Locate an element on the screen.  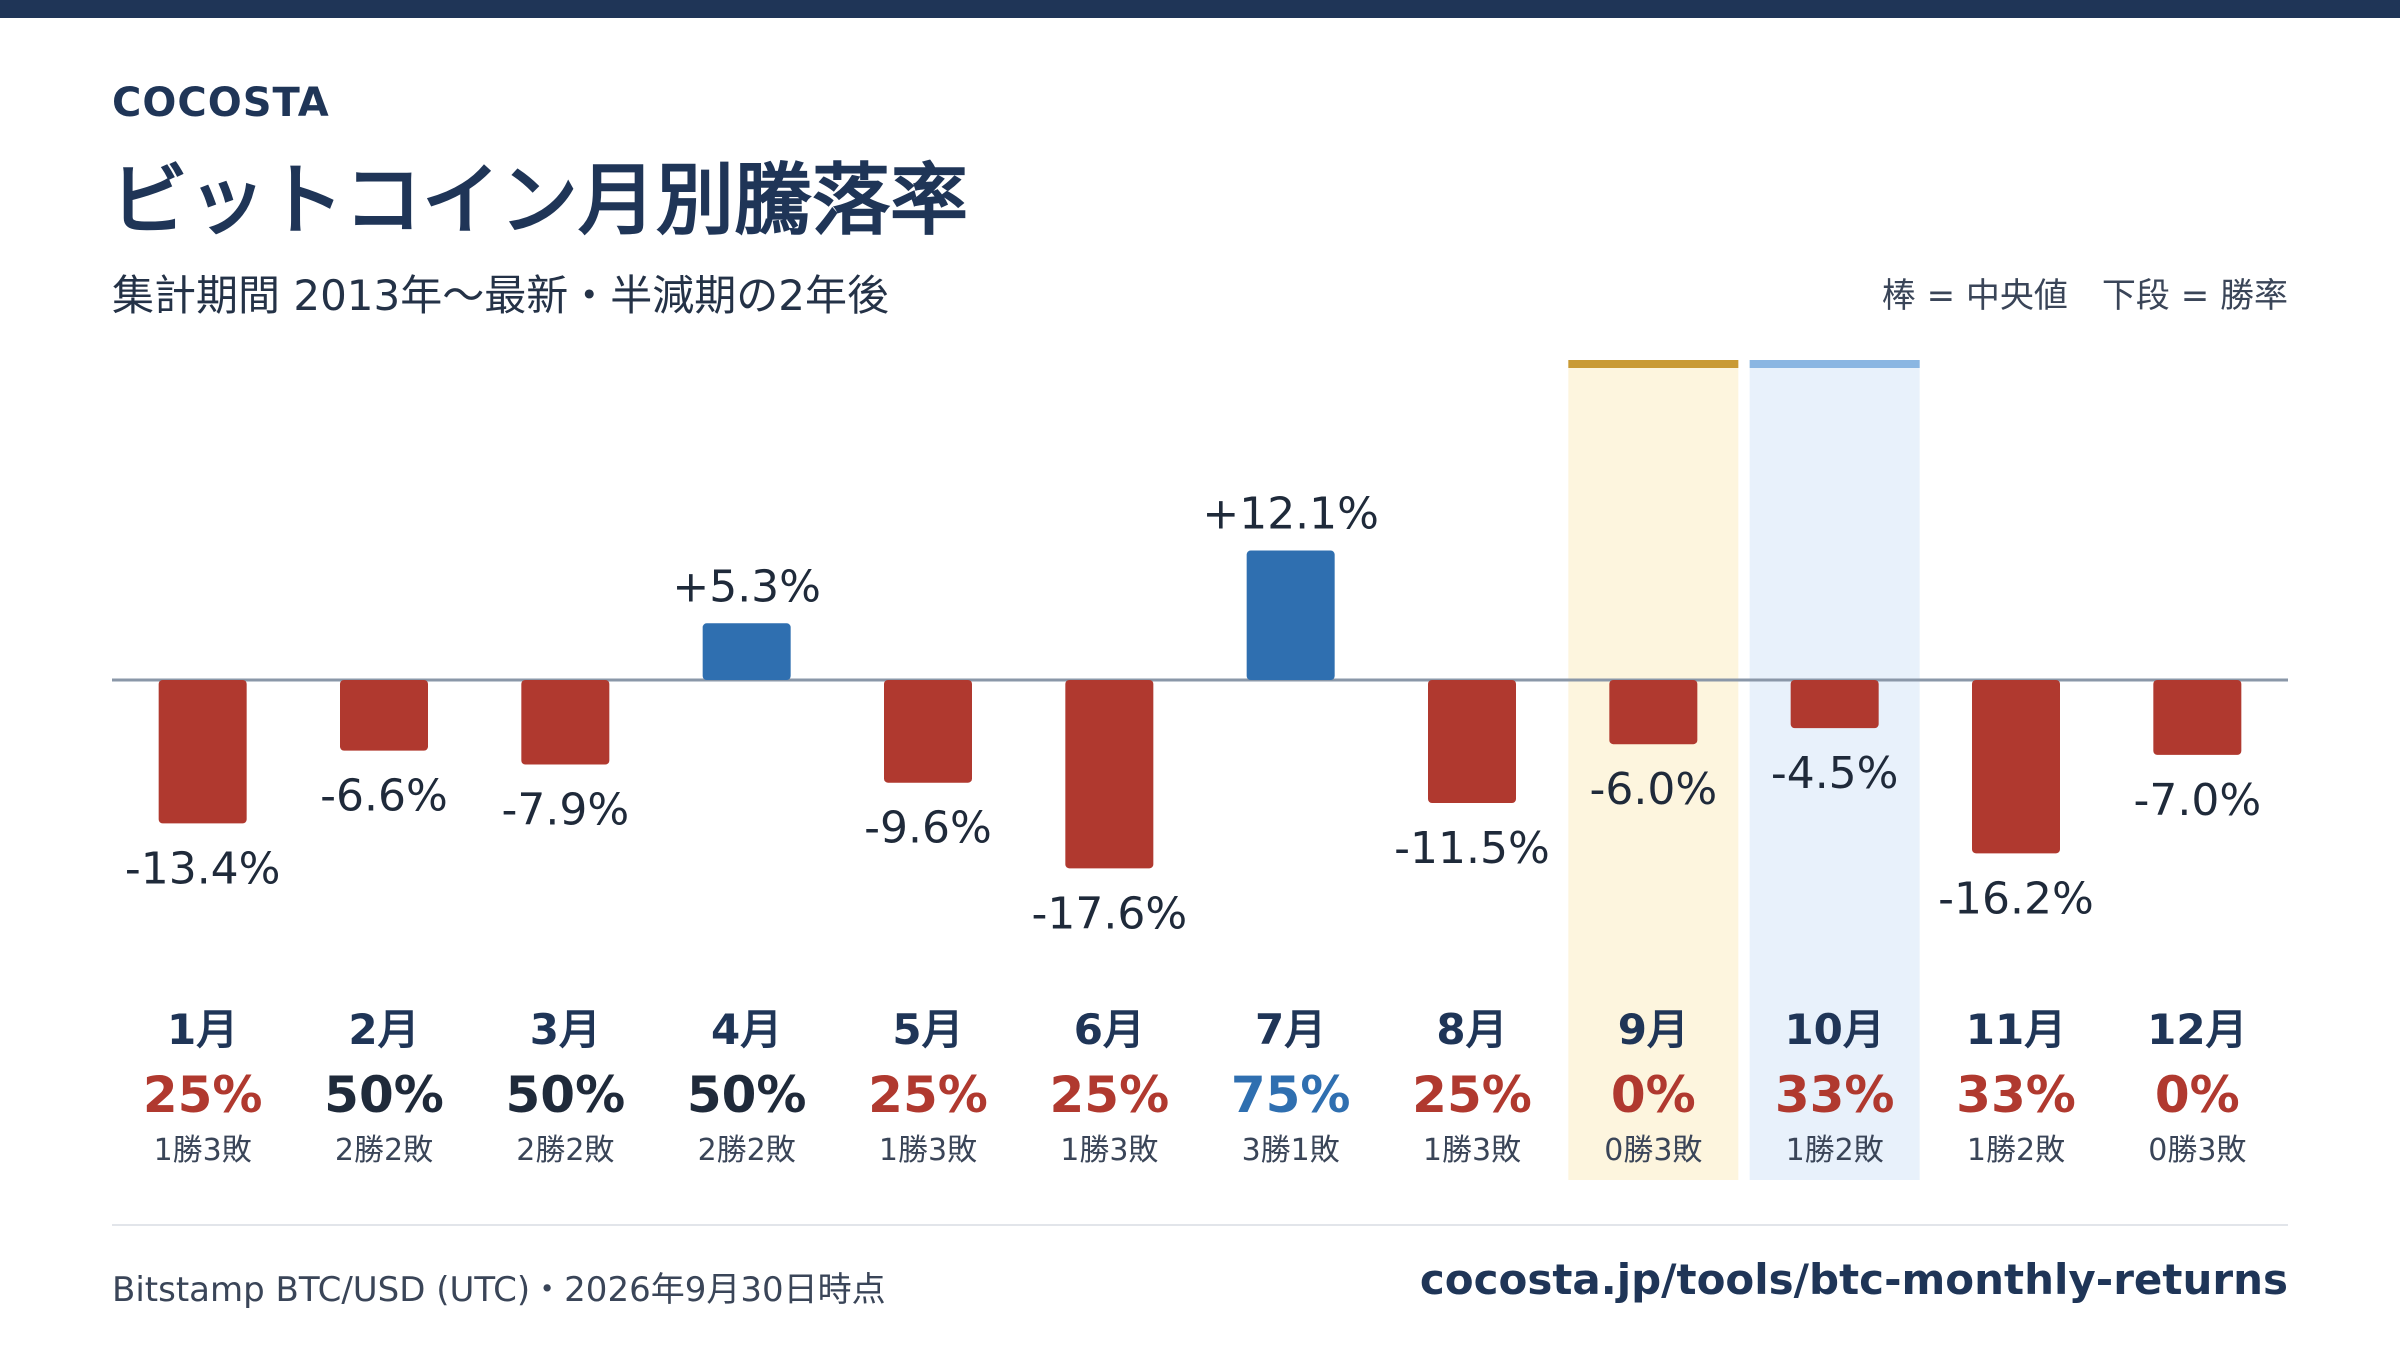
brand-label: COCOSTA is located at coordinates (221, 103).